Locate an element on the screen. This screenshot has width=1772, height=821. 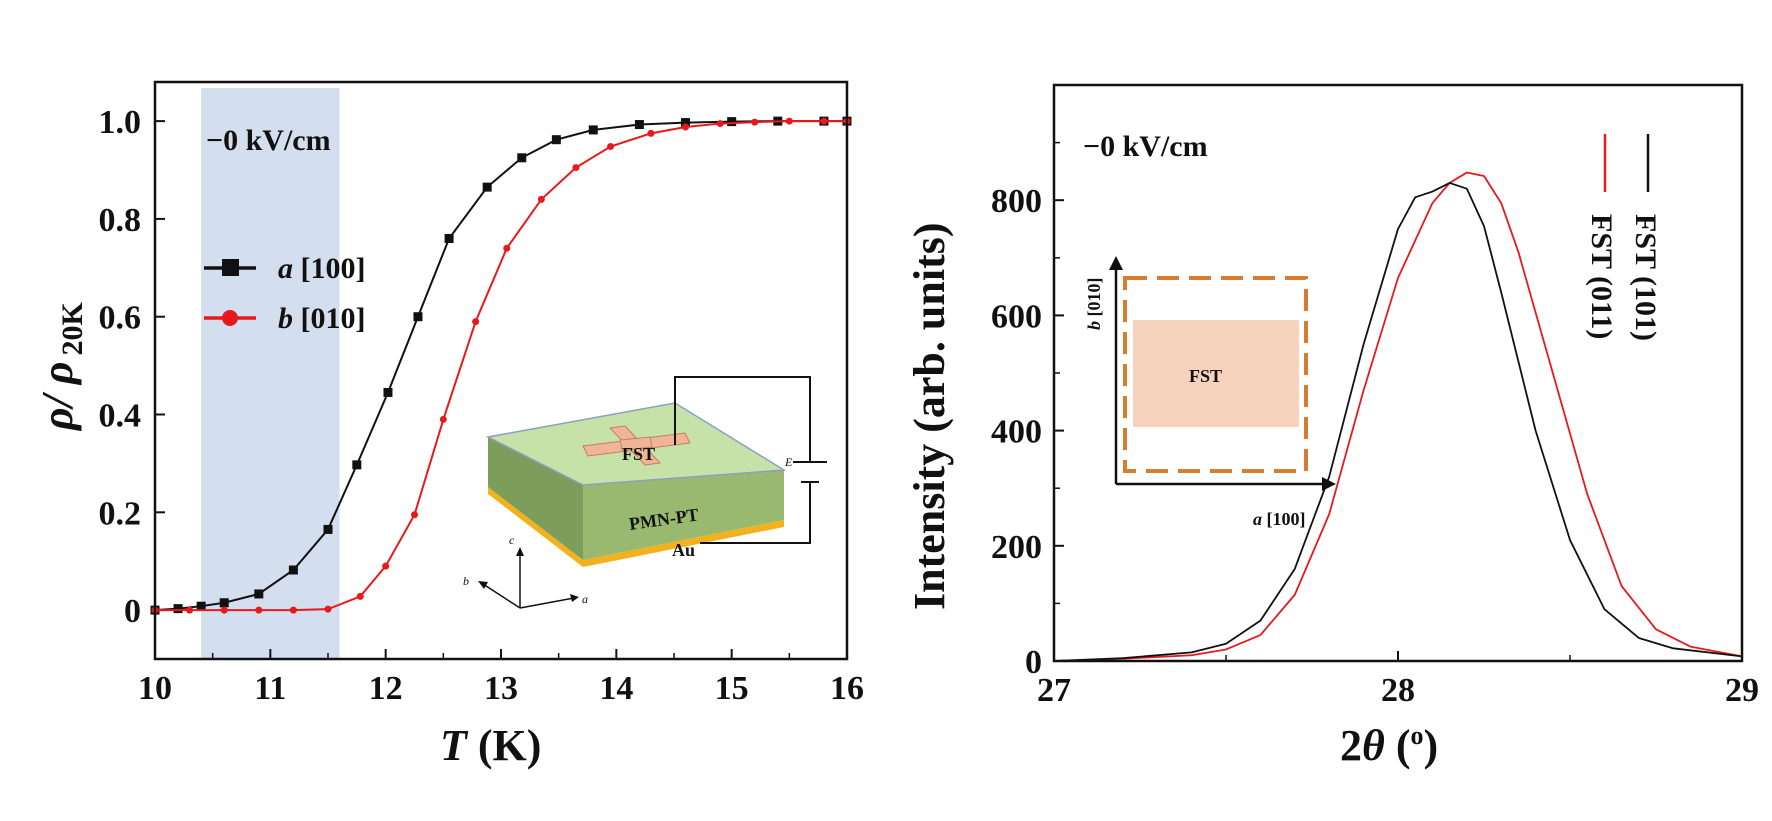
right-y-tick-label: 400 is located at coordinates (1016, 432).